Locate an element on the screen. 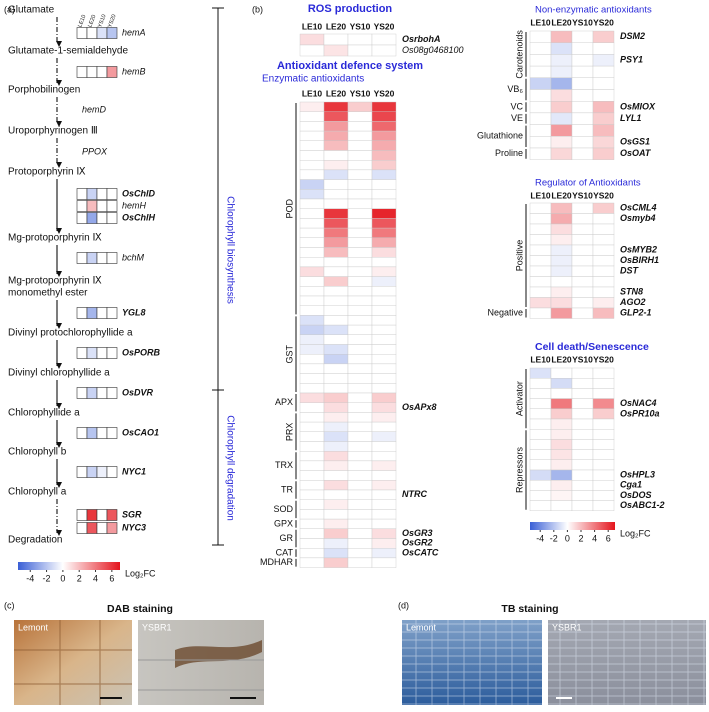 The height and width of the screenshot is (712, 709). colorbar-tick-label: -4 is located at coordinates (540, 538).